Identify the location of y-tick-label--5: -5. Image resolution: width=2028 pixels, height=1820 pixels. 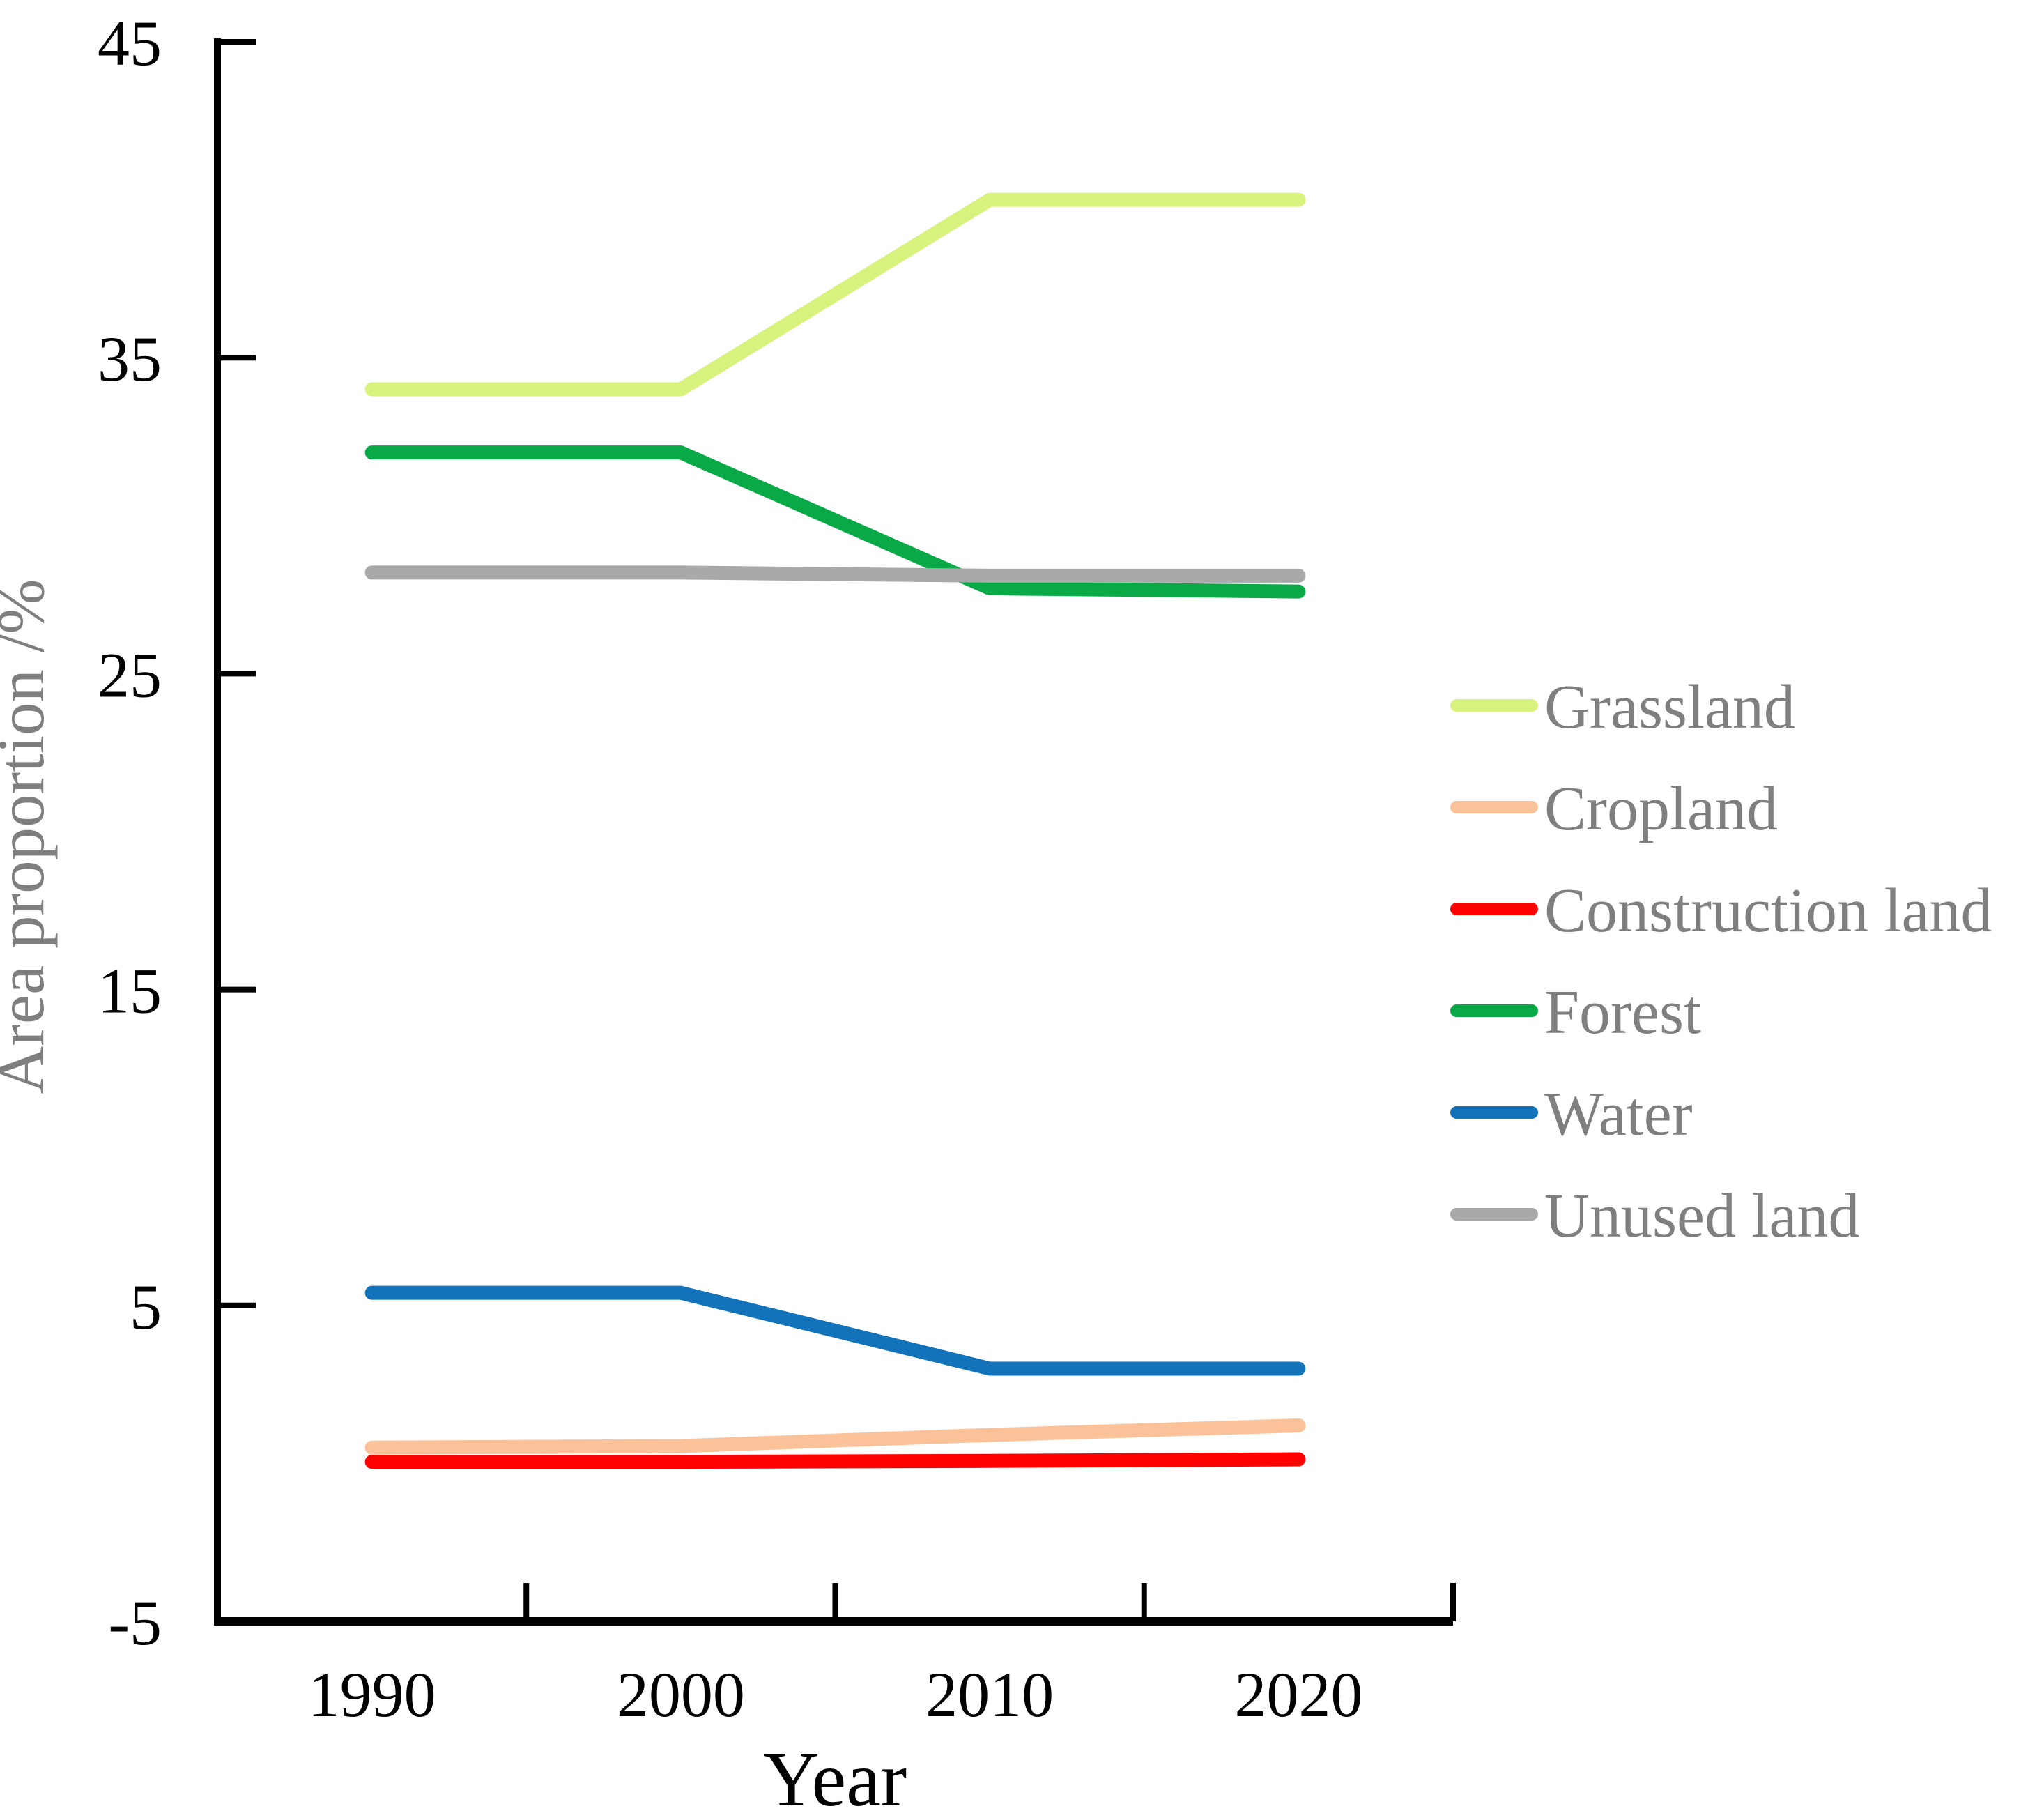
(135, 1622).